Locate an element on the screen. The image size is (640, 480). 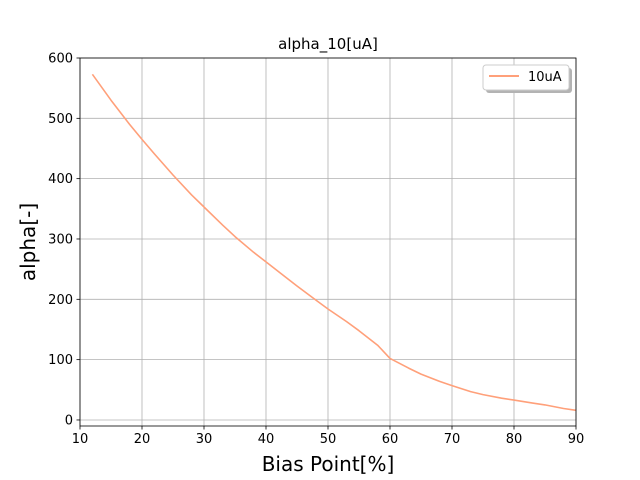
legend: 10uA is located at coordinates (527, 78).